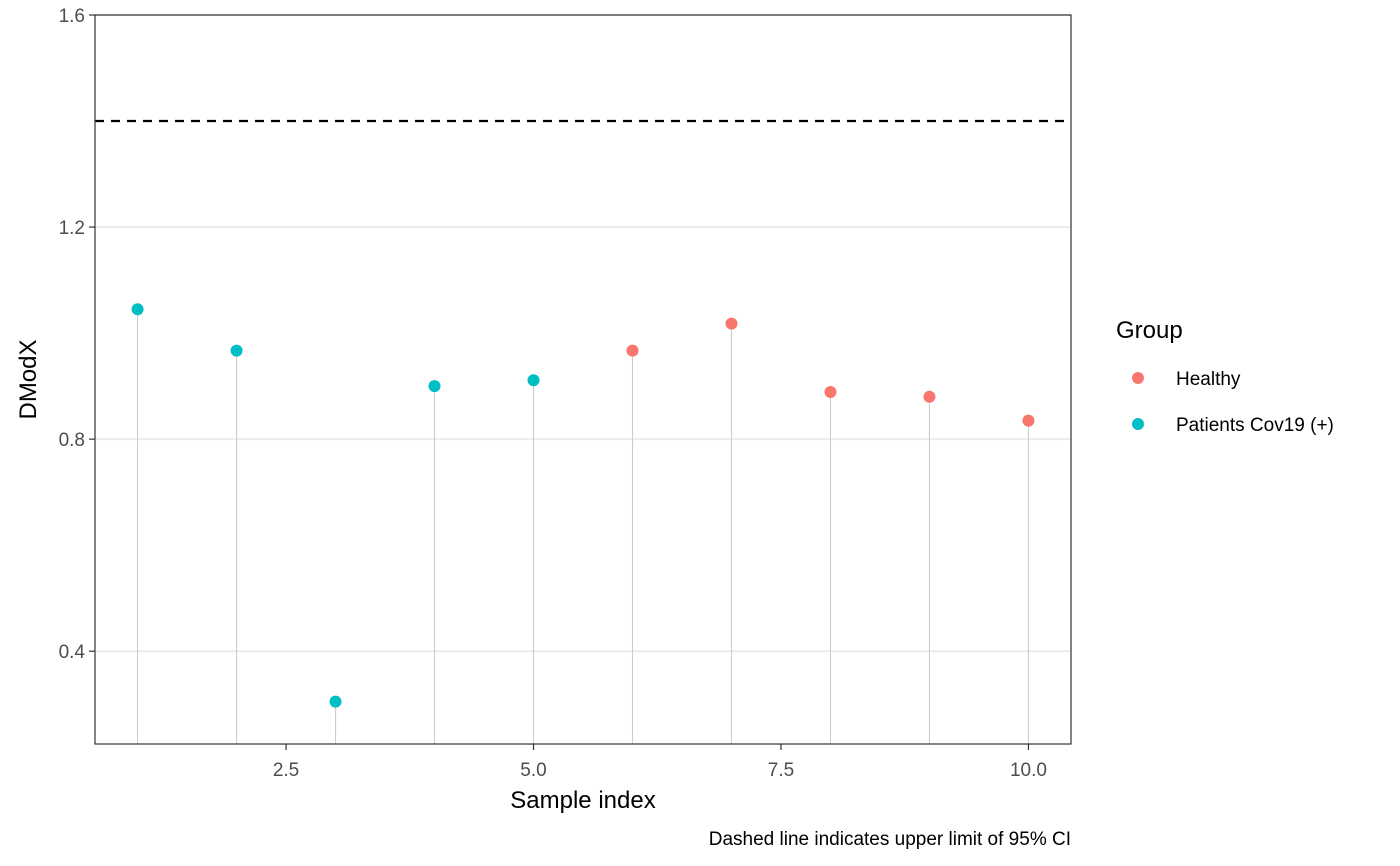 The image size is (1400, 866). I want to click on x-axis-ticks: 2.5 5.0 7.5 10.0, so click(660, 762).